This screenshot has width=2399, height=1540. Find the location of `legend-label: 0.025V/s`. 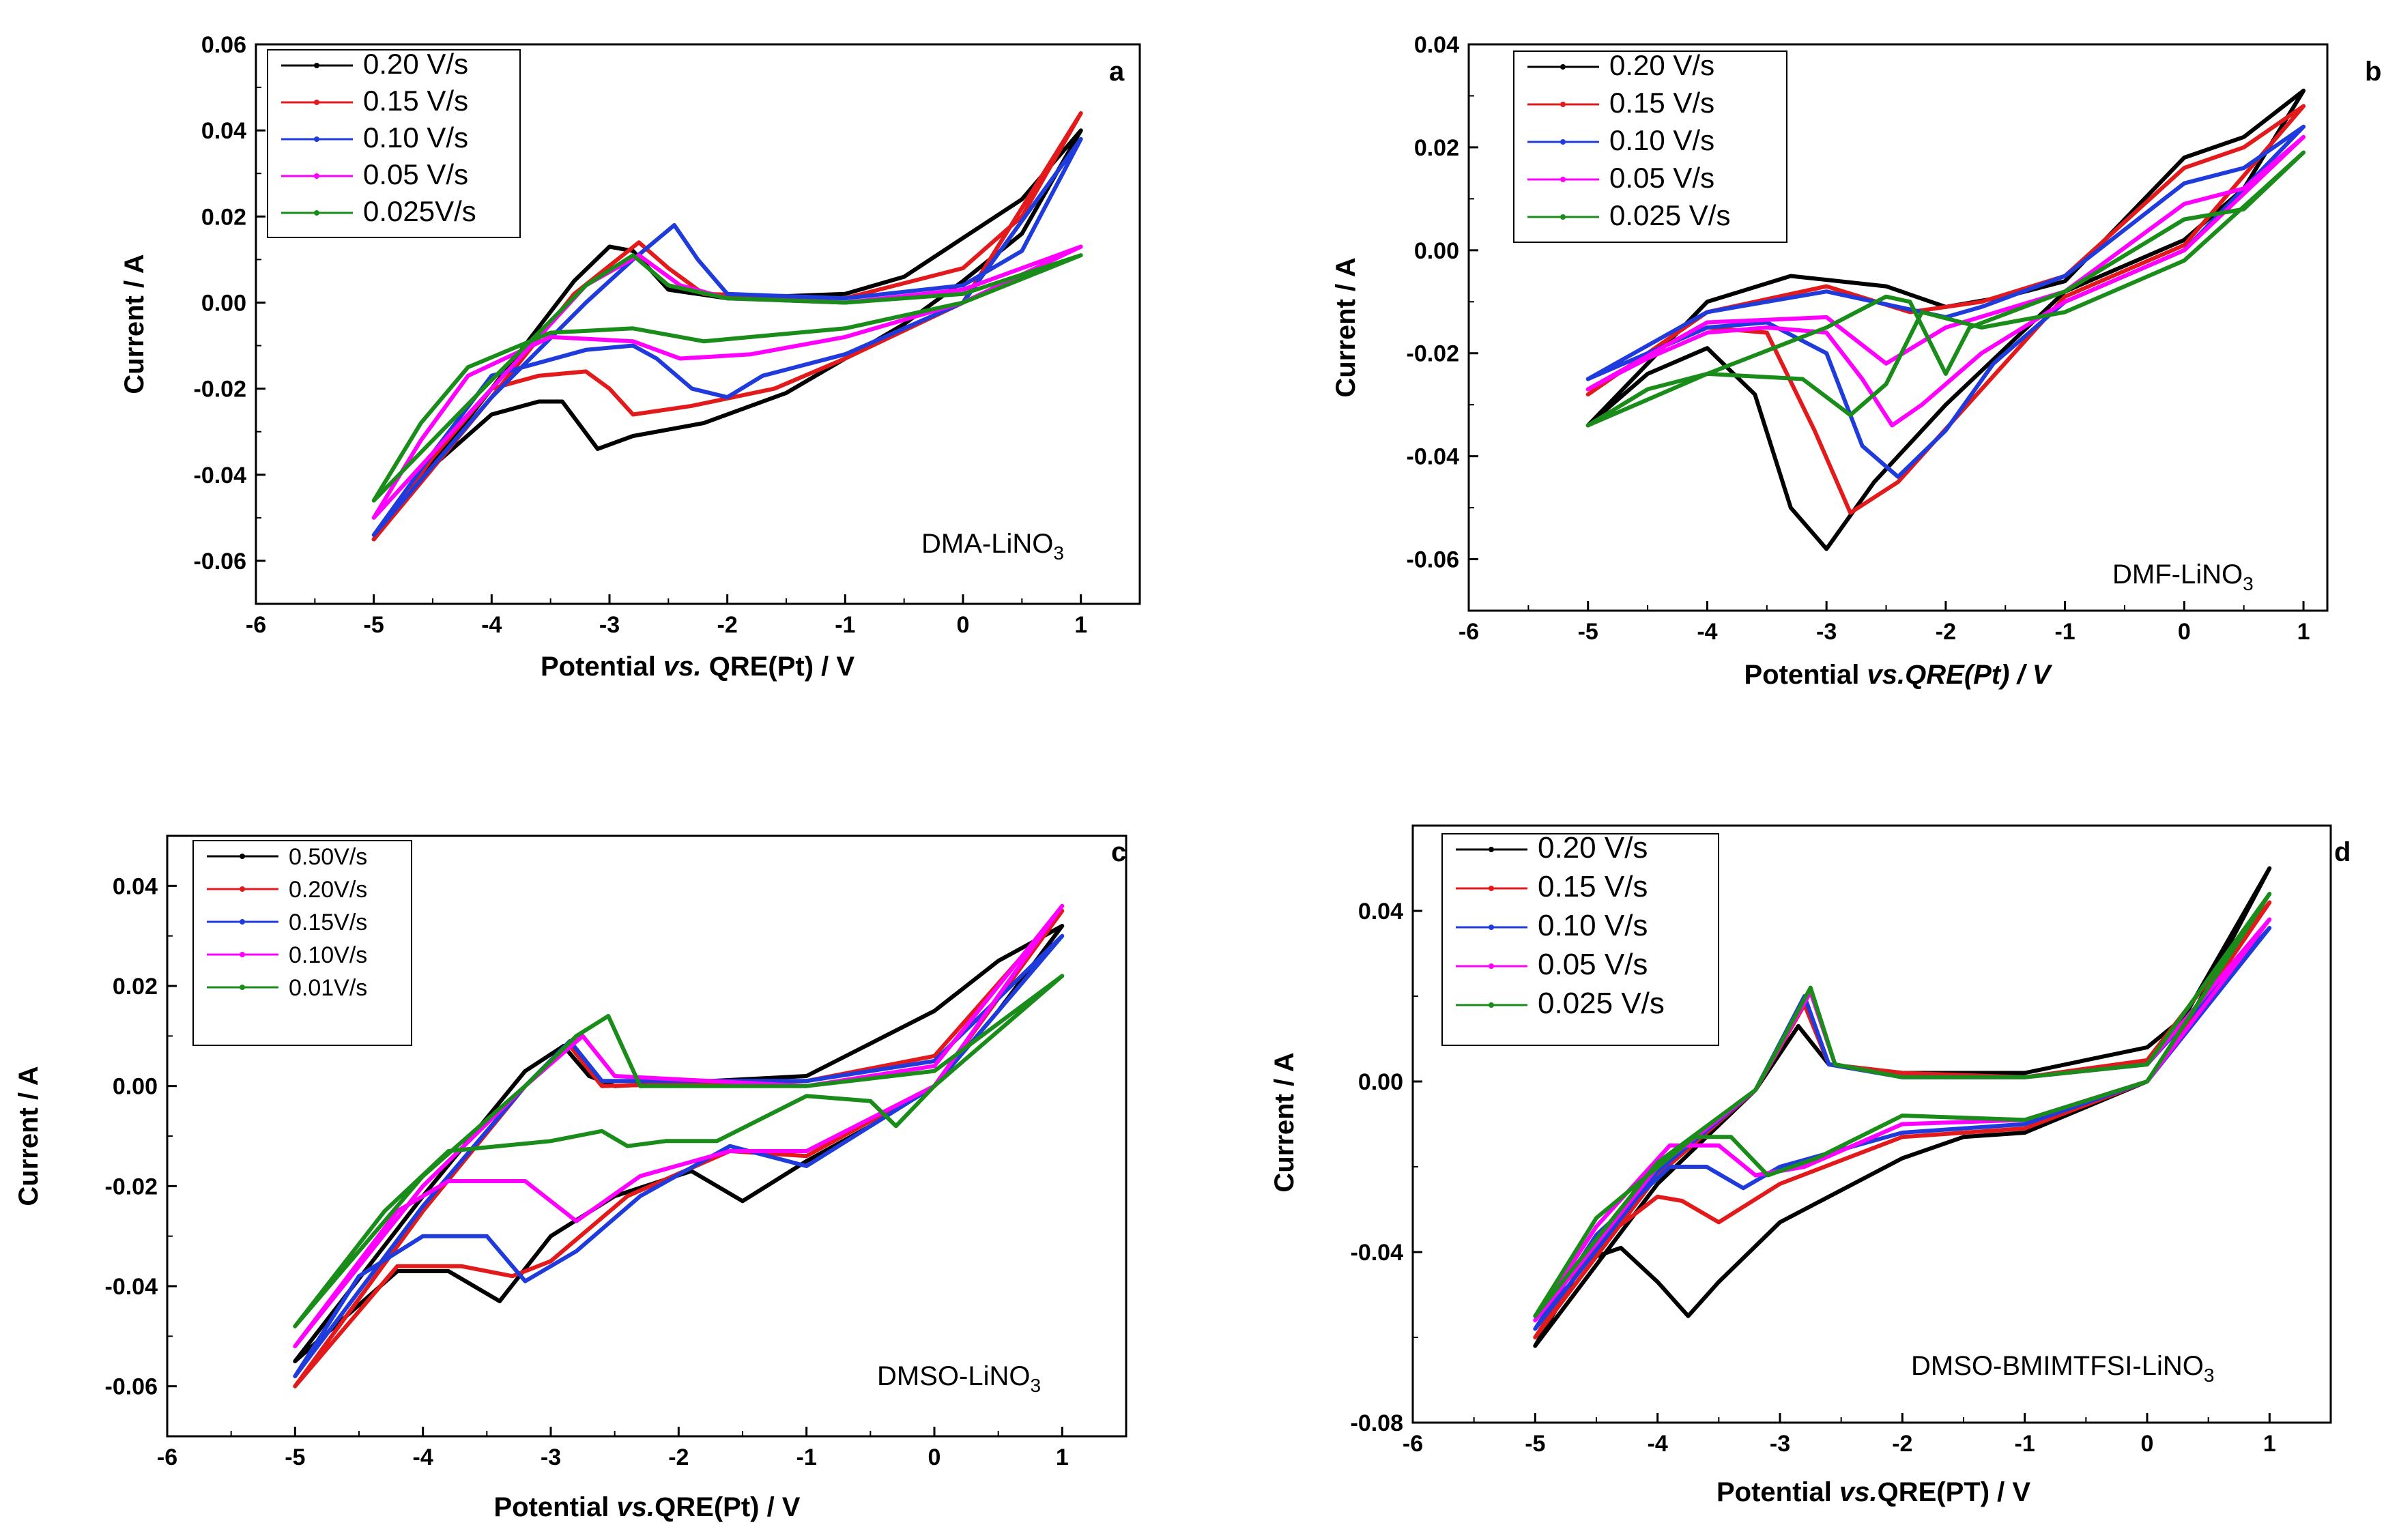

legend-label: 0.025V/s is located at coordinates (419, 211).